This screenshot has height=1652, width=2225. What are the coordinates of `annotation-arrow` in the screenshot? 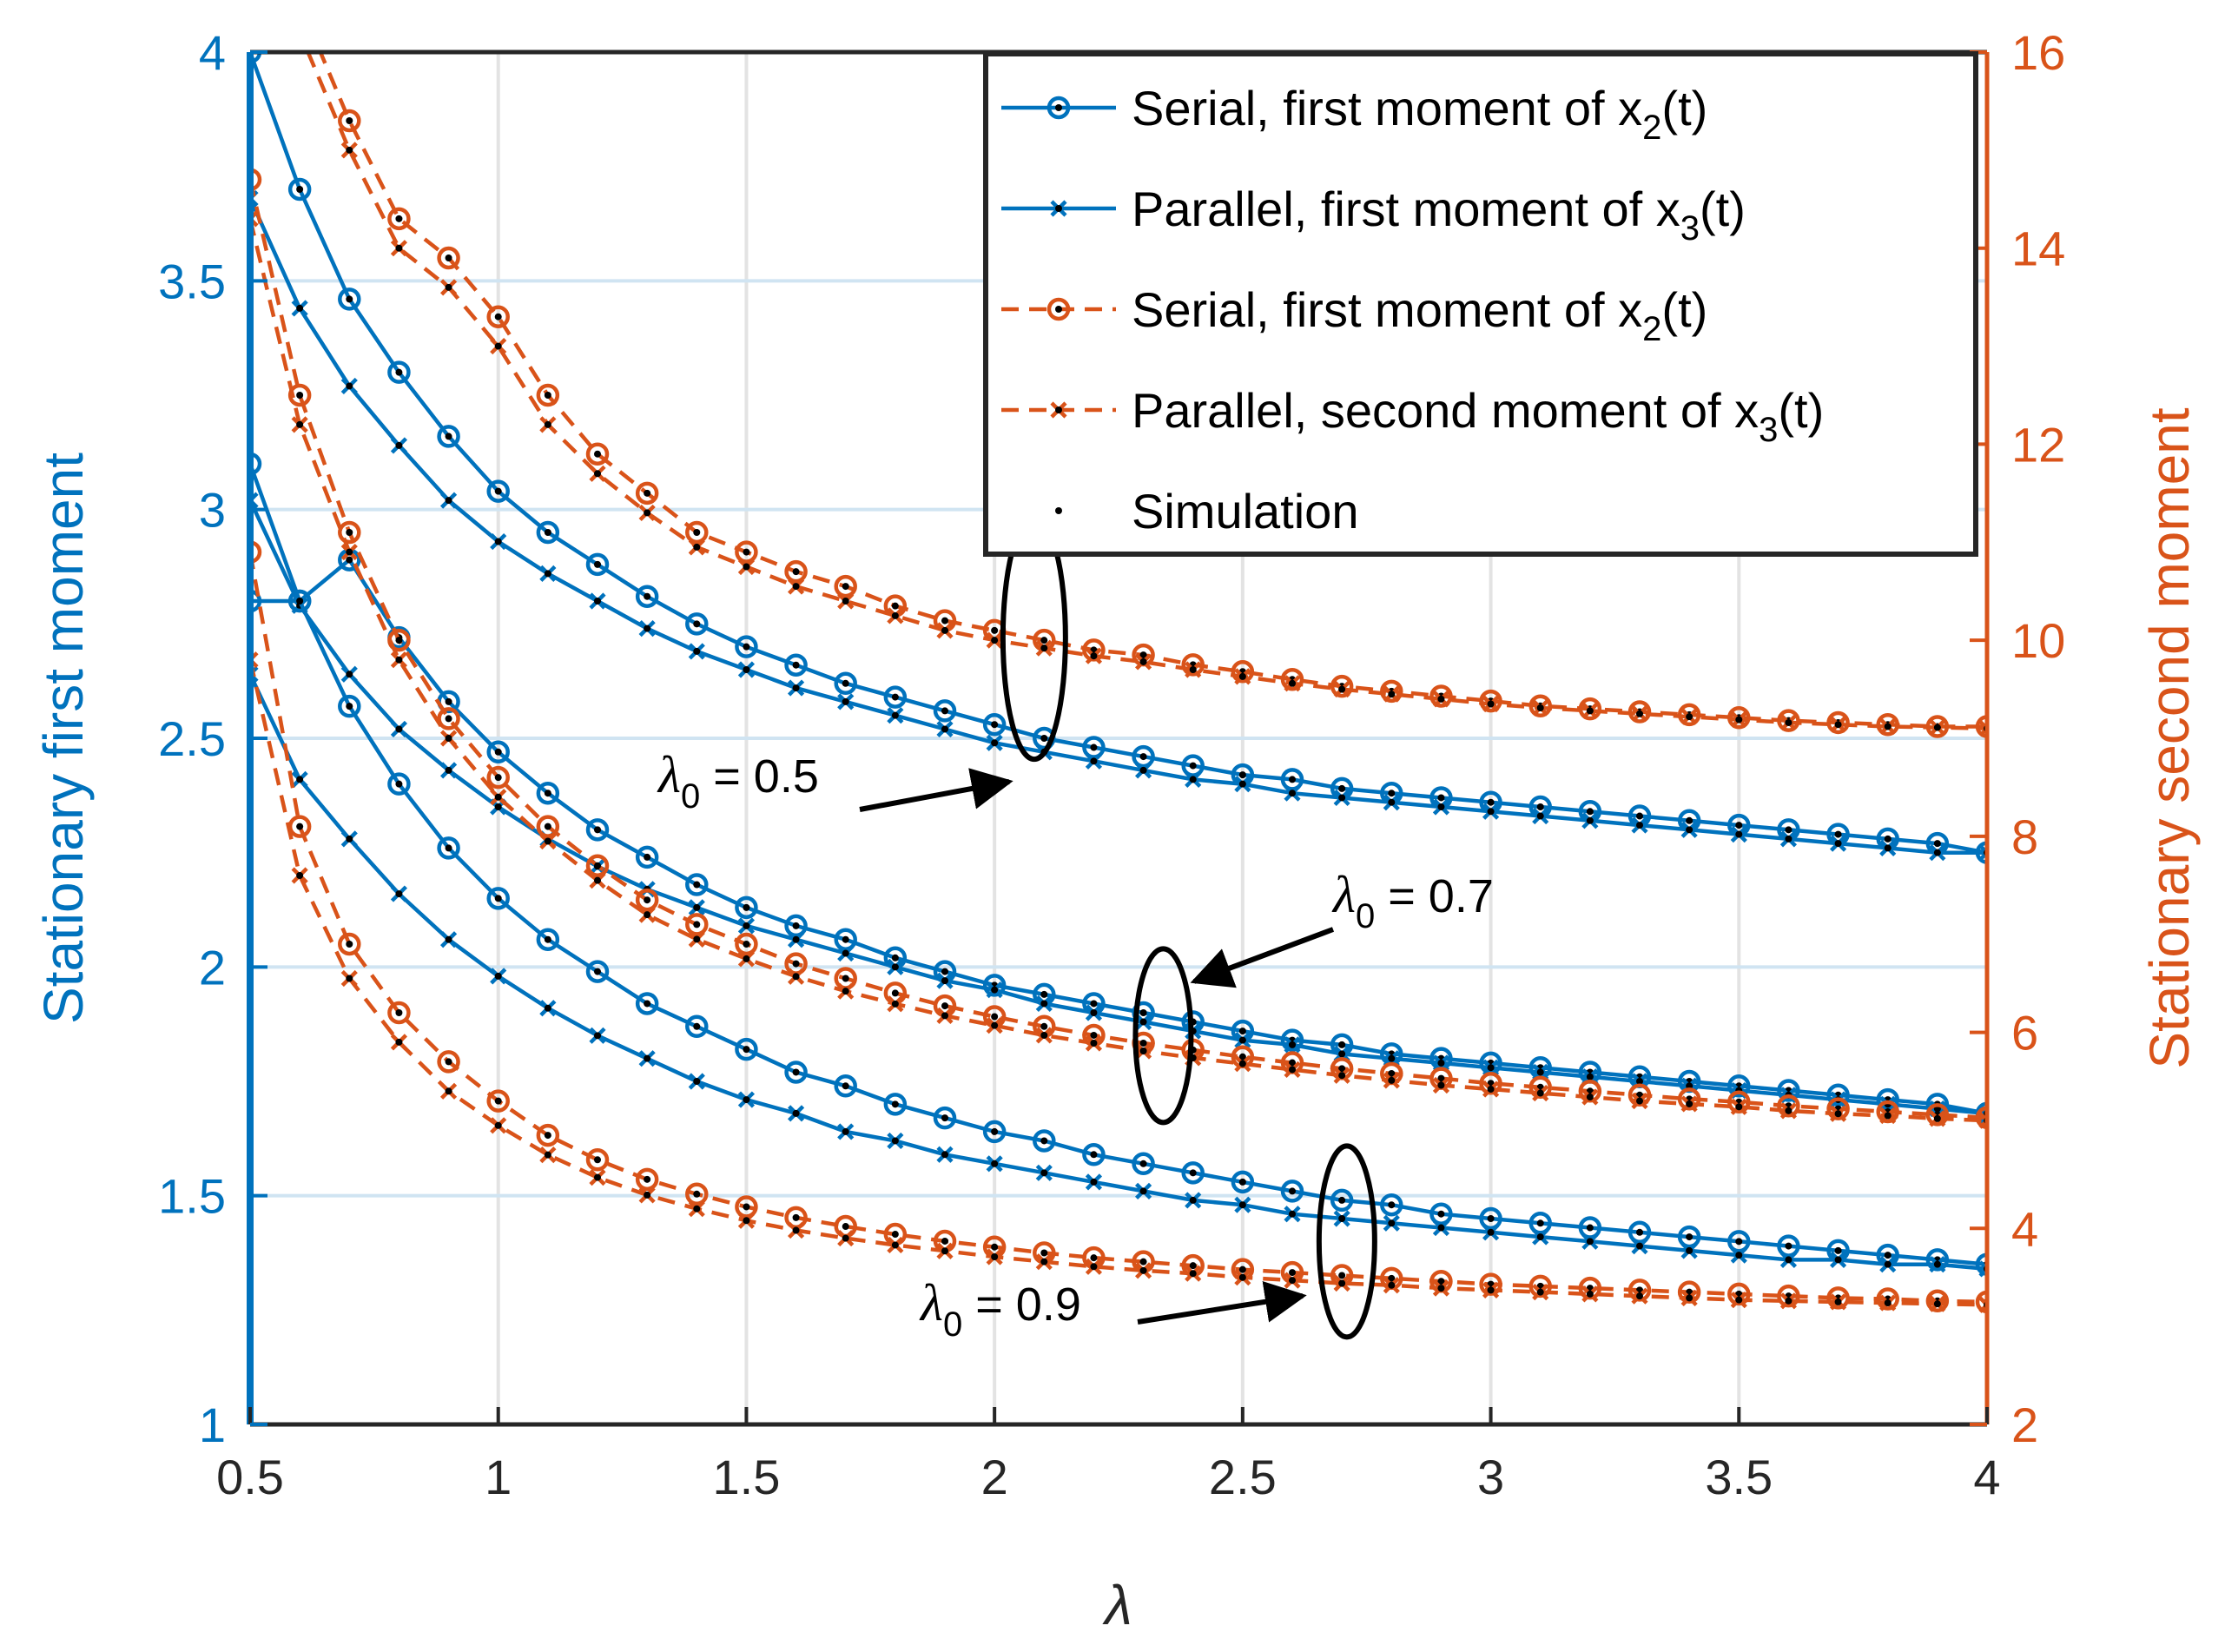 It's located at (1262, 957).